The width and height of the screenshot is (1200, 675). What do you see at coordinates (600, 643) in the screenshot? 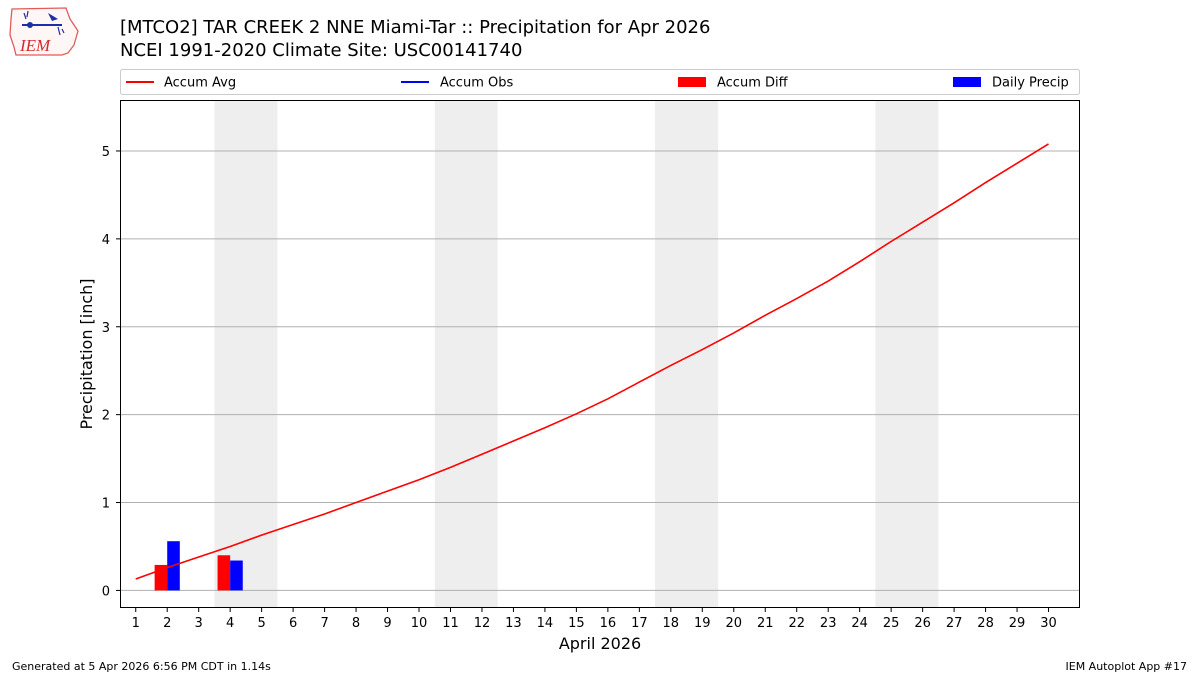
I see `x-axis-label: April 2026` at bounding box center [600, 643].